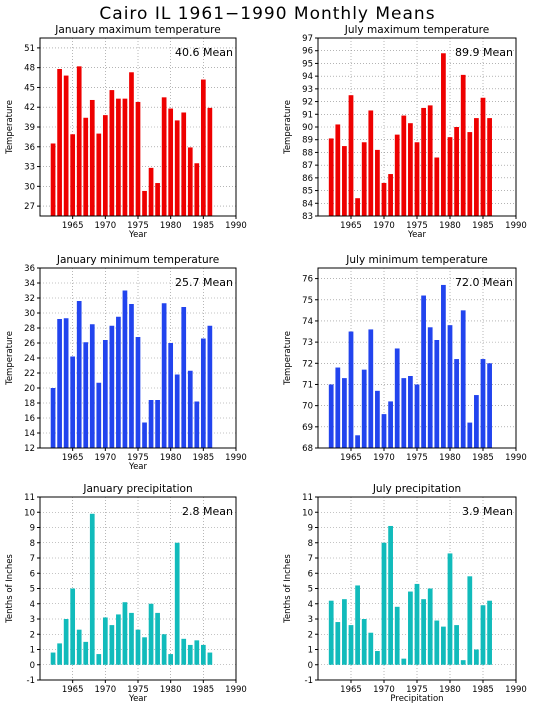 The width and height of the screenshot is (535, 711). Describe the element at coordinates (29, 168) in the screenshot. I see `y-tick-label: 33` at that location.